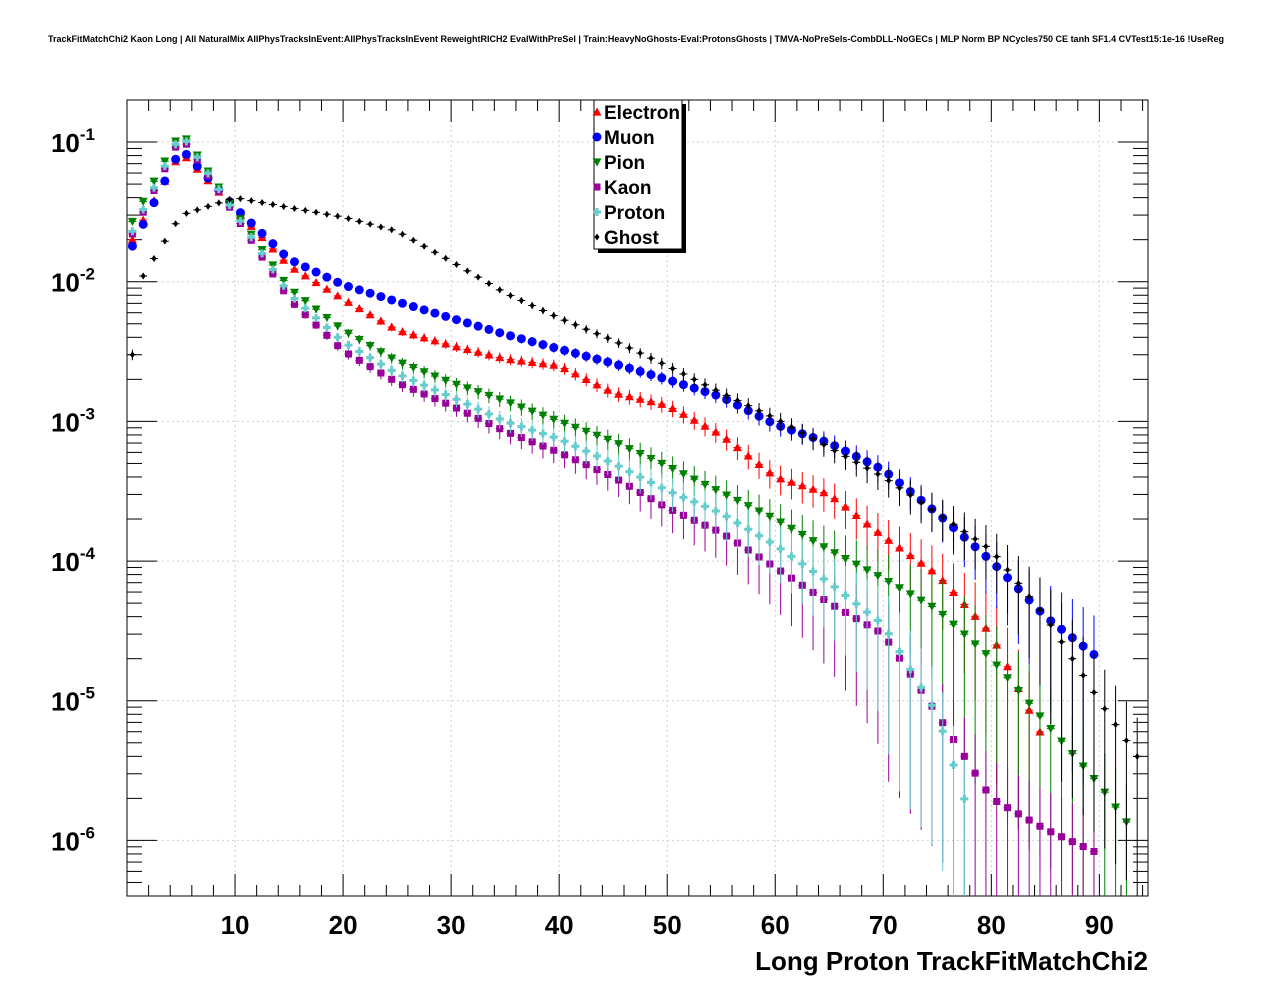  What do you see at coordinates (559, 925) in the screenshot?
I see `x-tick-label: 40` at bounding box center [559, 925].